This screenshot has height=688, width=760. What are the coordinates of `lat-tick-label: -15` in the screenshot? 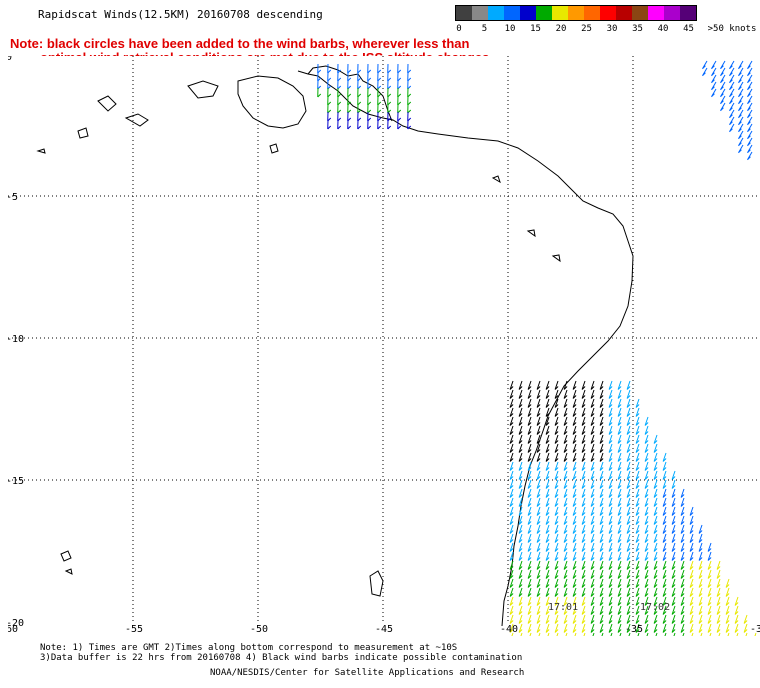 It's located at (16, 481).